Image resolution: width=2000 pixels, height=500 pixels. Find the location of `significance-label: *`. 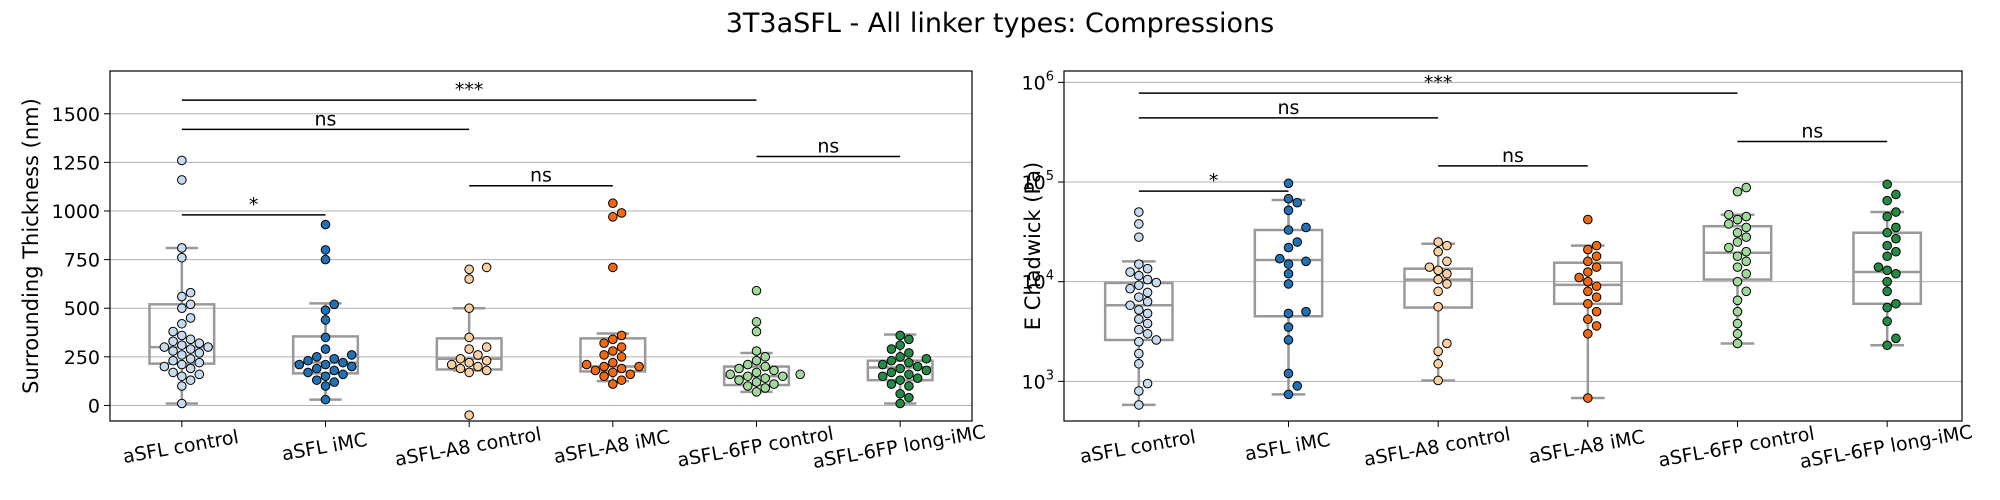

significance-label: * is located at coordinates (254, 205).